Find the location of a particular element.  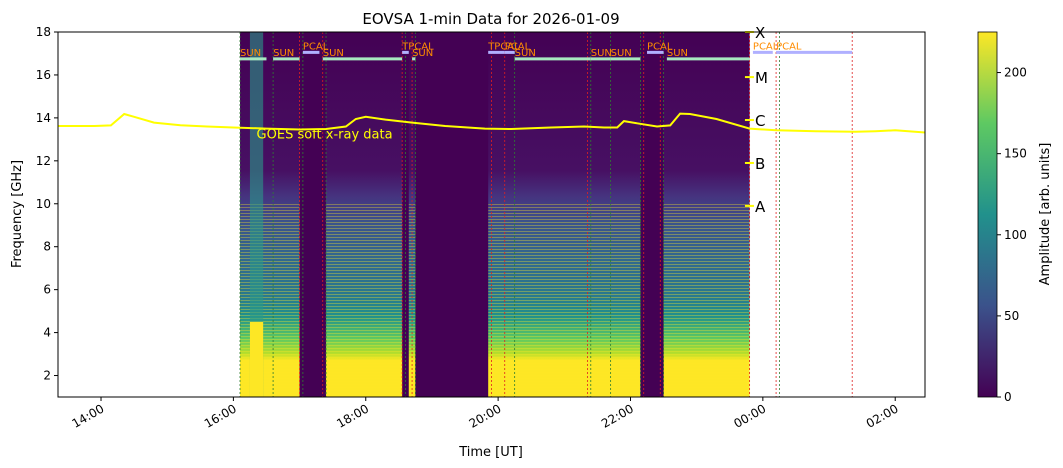

colorbar-label: Amplitude [arb. units] is located at coordinates (1045, 214).